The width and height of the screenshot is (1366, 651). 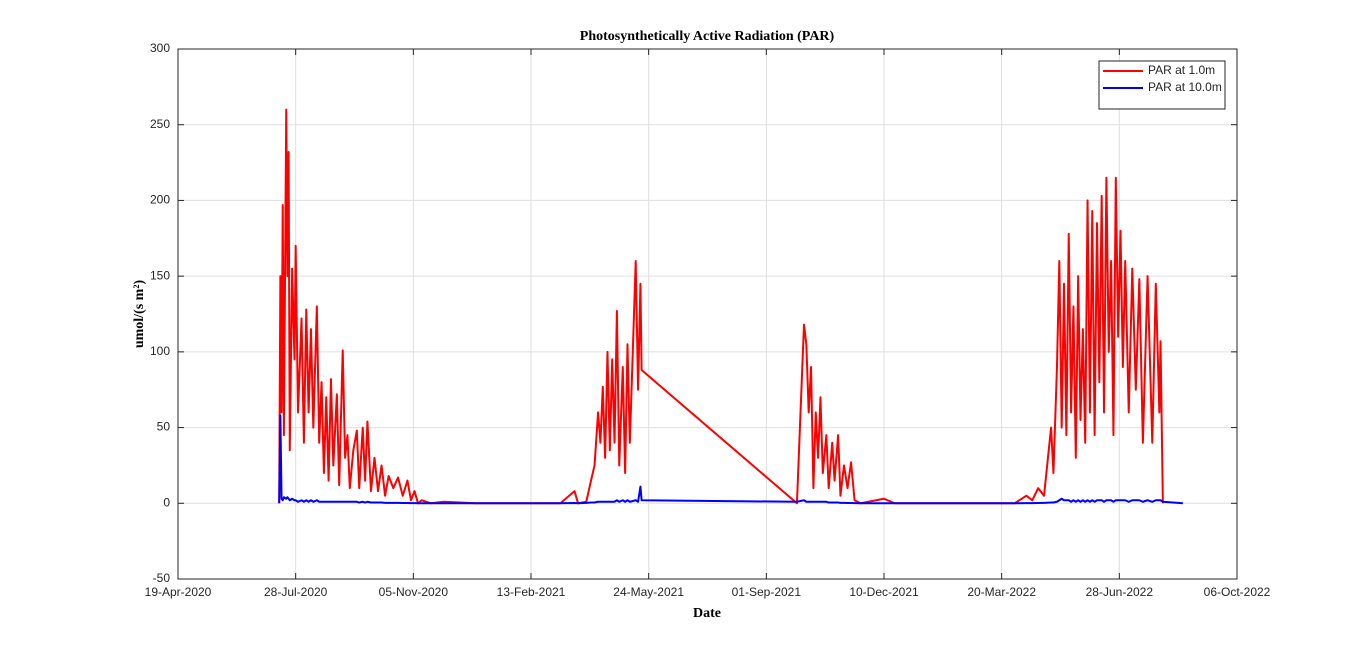 What do you see at coordinates (160, 351) in the screenshot?
I see `y-tick-label: 100` at bounding box center [160, 351].